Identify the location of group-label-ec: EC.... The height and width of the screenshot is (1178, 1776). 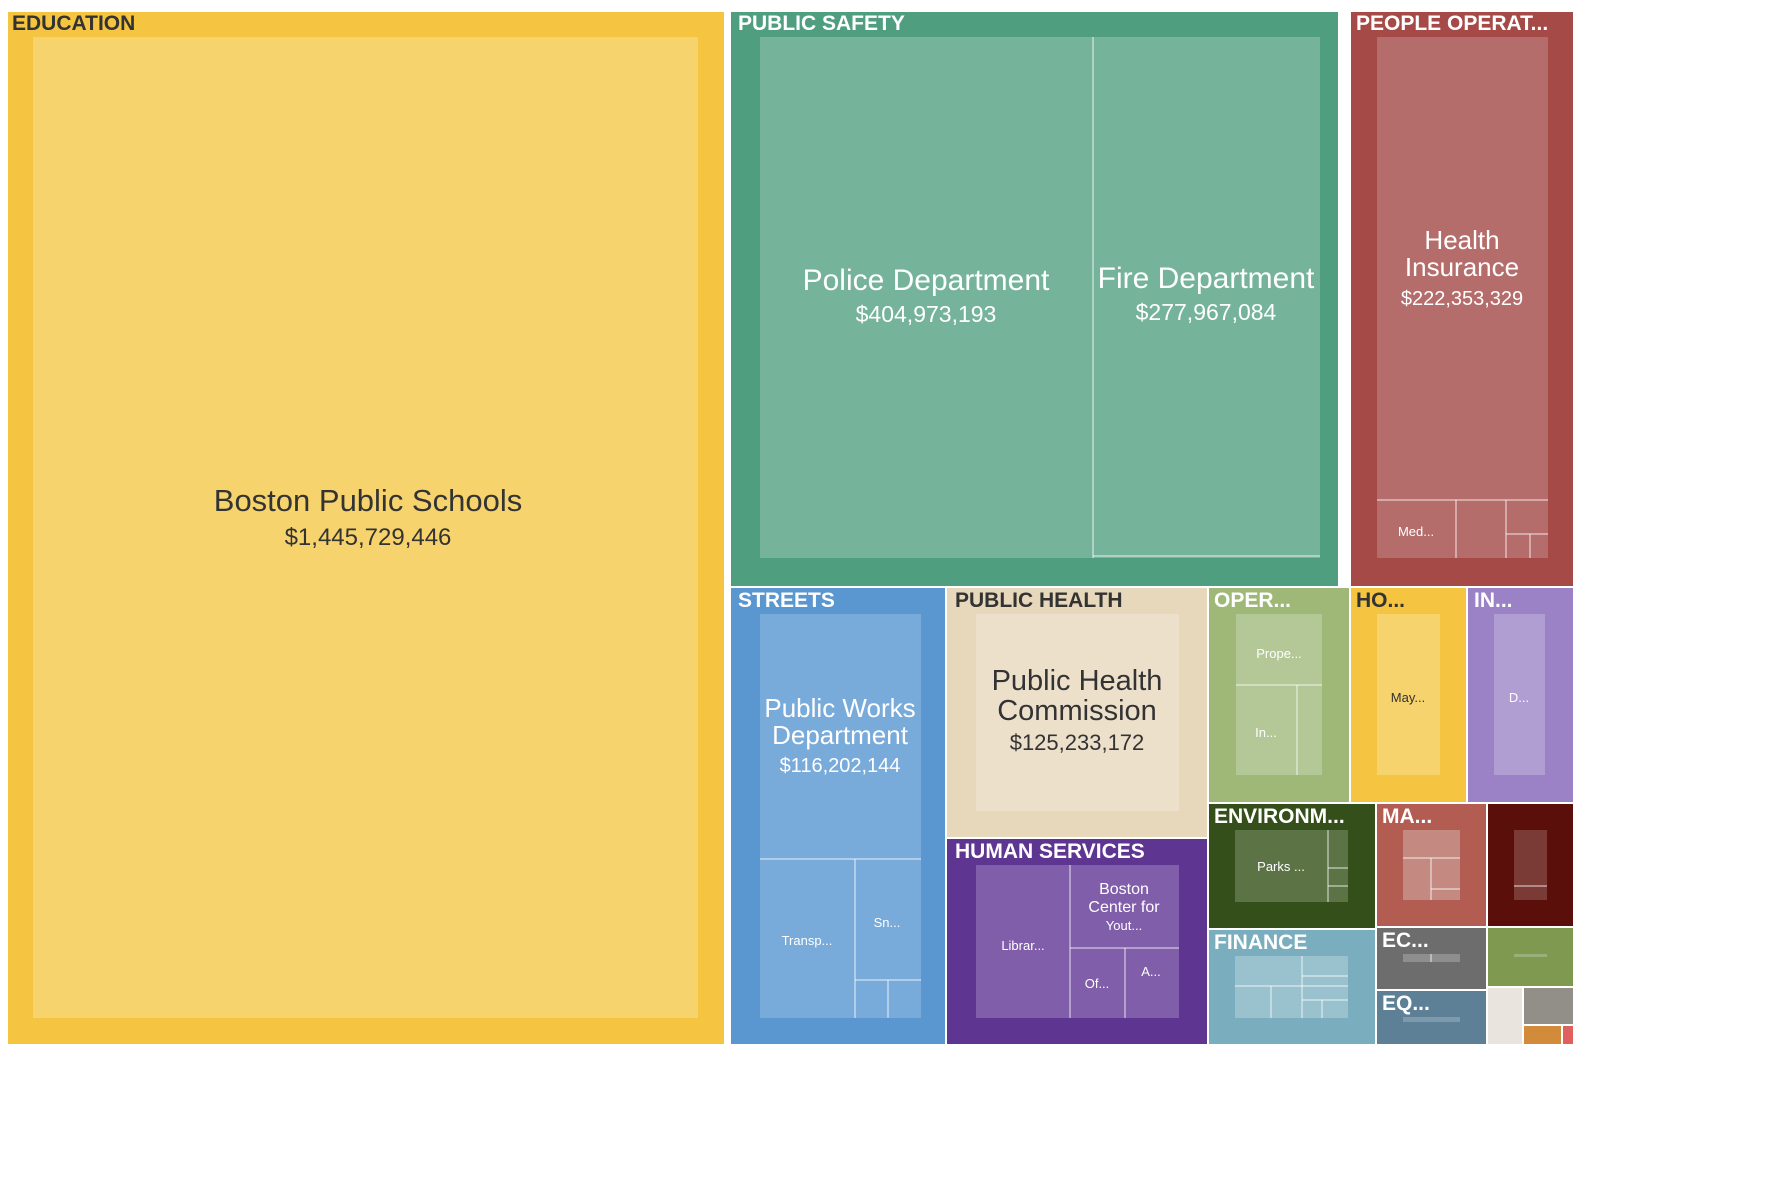
(1405, 940).